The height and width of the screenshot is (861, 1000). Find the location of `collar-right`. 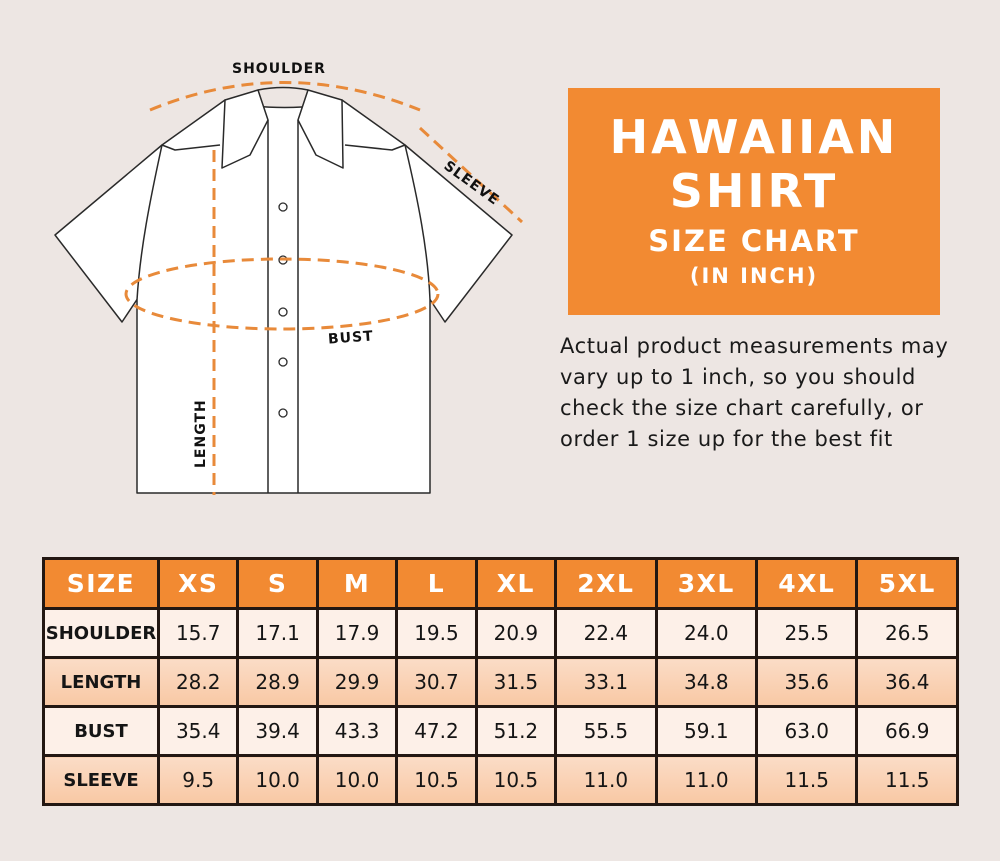

collar-right is located at coordinates (320, 129).